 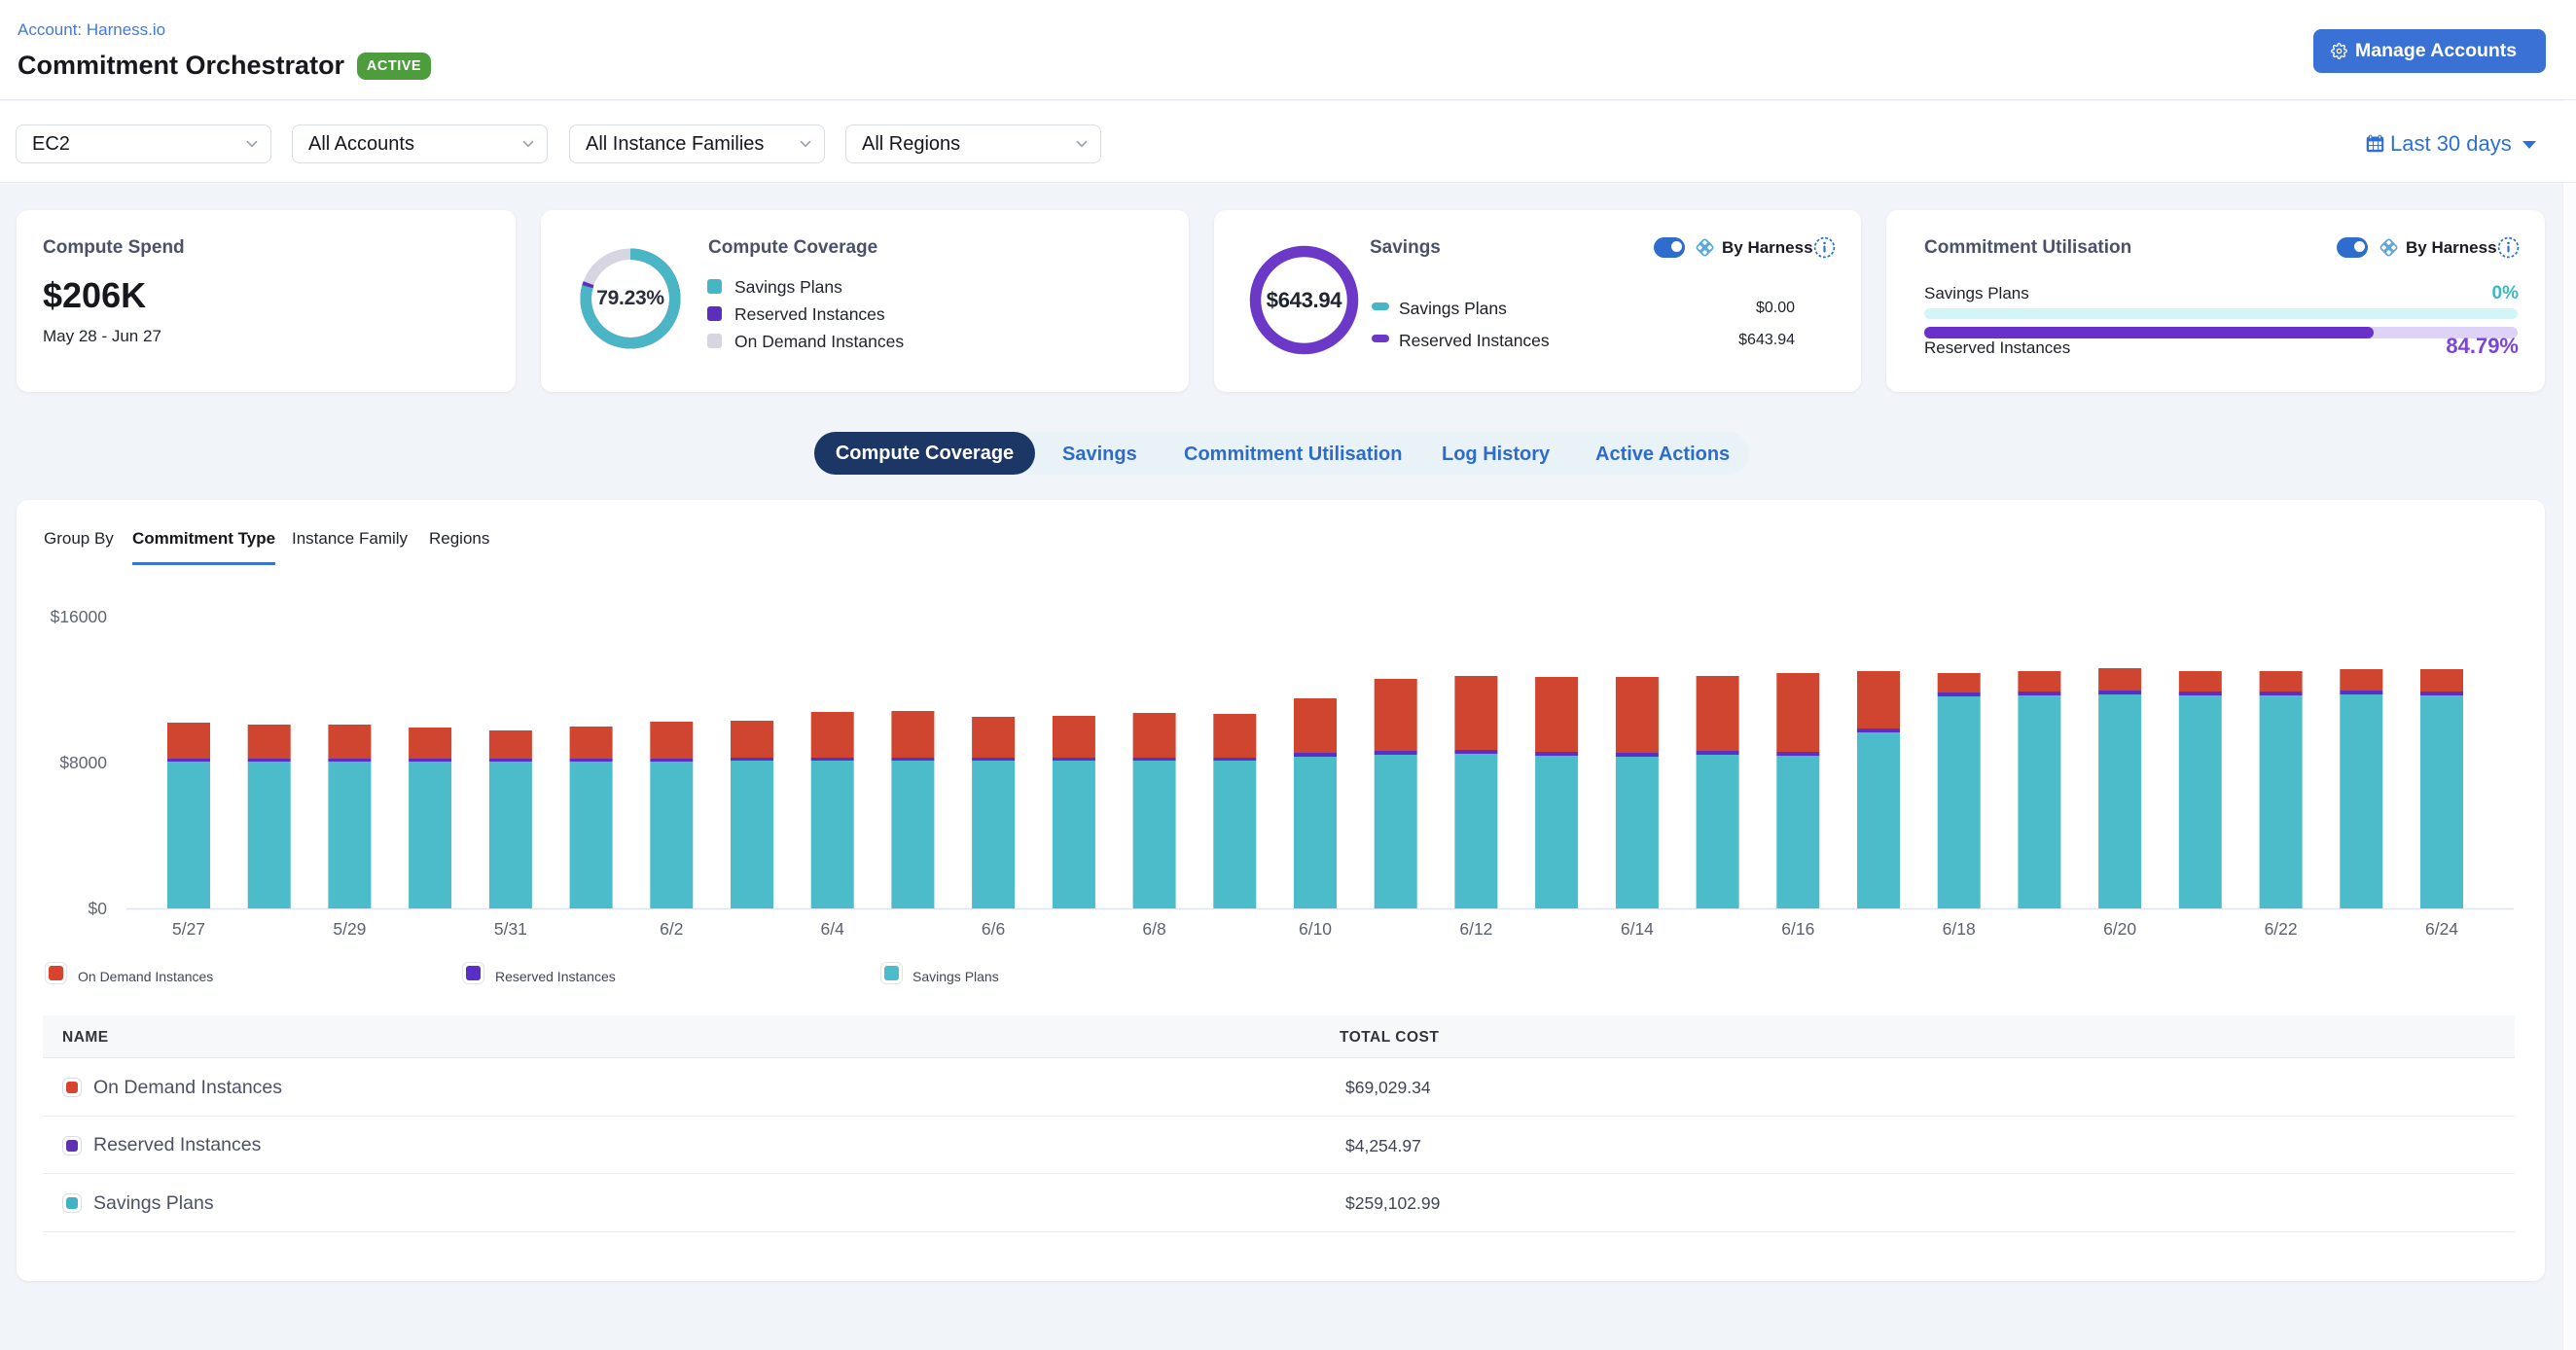 What do you see at coordinates (2281, 929) in the screenshot?
I see `svg-text: 6/22` at bounding box center [2281, 929].